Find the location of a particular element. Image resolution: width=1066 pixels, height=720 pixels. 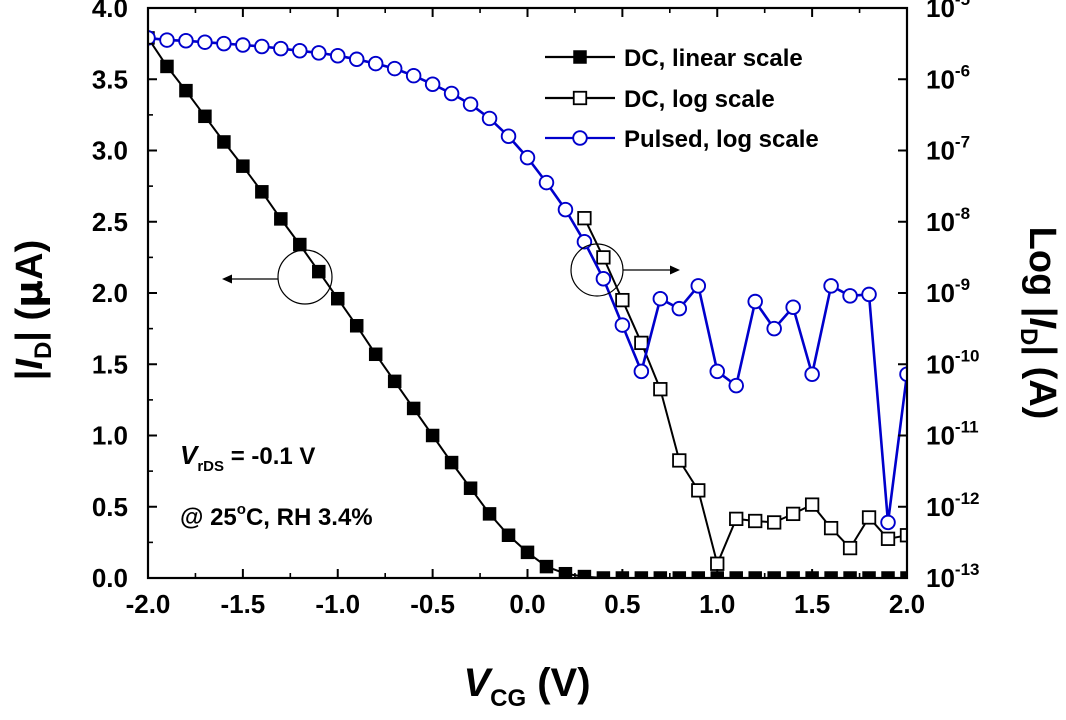

y-left-title-pre: | is located at coordinates (30, 375).